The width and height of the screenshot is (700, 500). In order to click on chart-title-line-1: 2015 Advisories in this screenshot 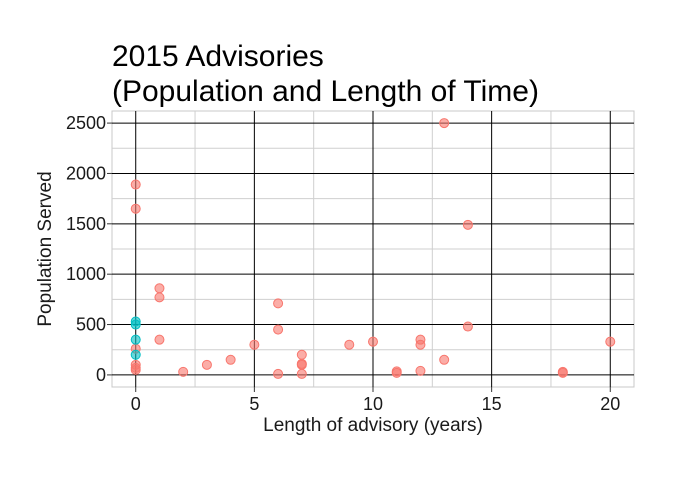, I will do `click(218, 56)`.